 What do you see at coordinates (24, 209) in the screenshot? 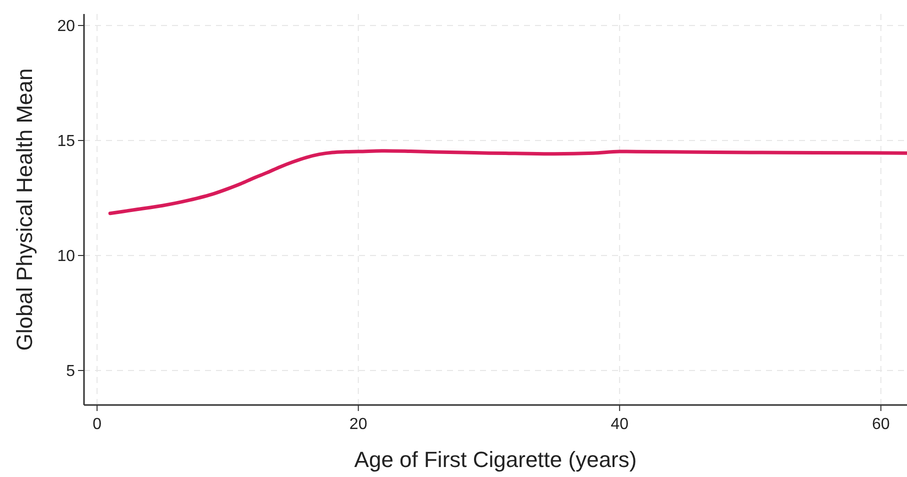
I see `y-axis-title: Global Physical Health Mean` at bounding box center [24, 209].